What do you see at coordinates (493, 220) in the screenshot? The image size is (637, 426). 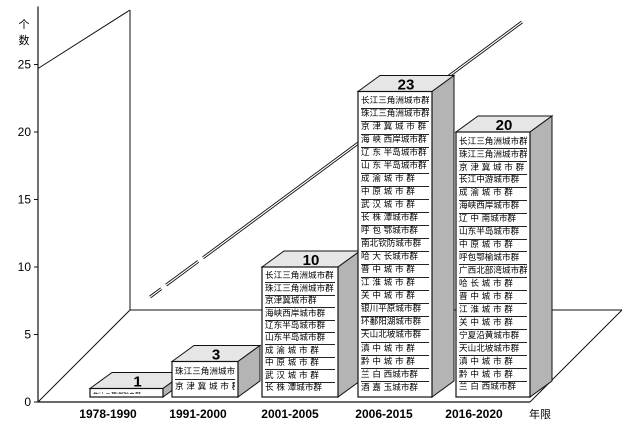 I see `bar-content-item: 辽 中 南城市群` at bounding box center [493, 220].